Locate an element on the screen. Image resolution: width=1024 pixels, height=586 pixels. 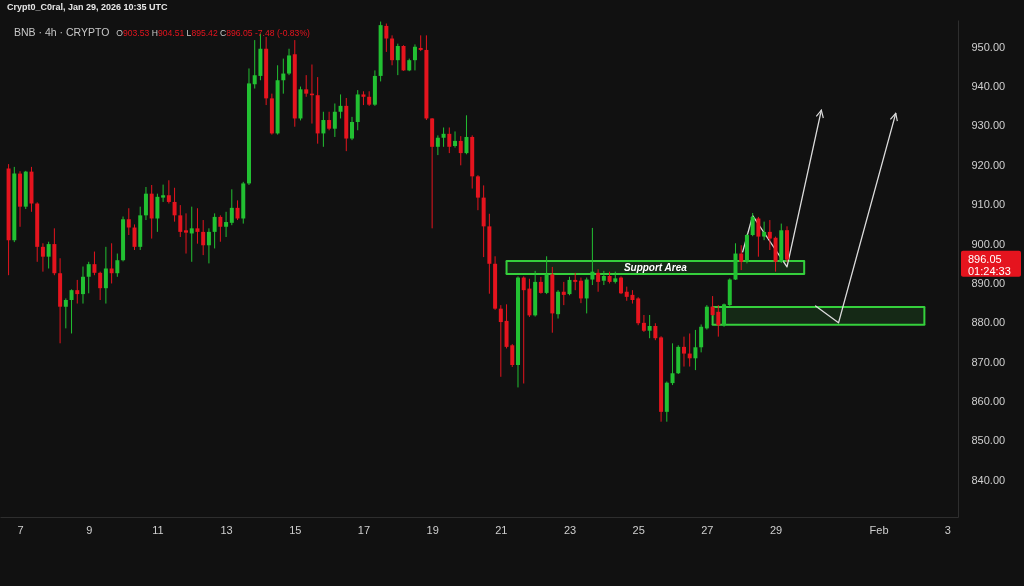
x-tick-label: 17 is located at coordinates (364, 529).